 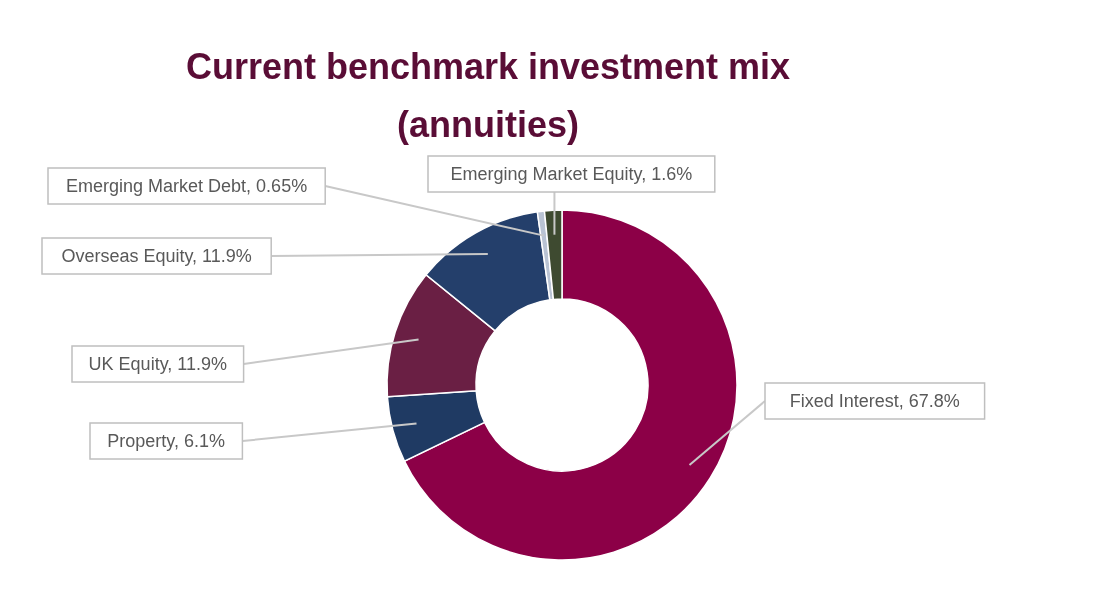 I want to click on slice-label: Fixed Interest, 67.8%, so click(x=874, y=401).